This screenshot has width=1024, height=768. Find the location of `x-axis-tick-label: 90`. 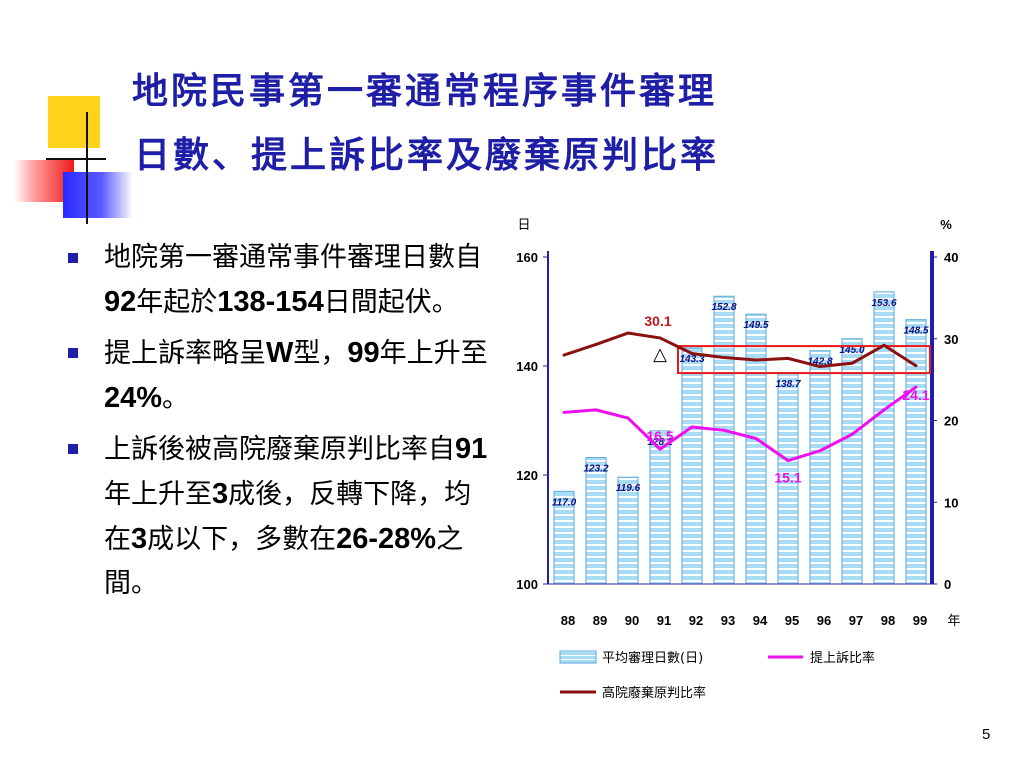

x-axis-tick-label: 90 is located at coordinates (632, 620).